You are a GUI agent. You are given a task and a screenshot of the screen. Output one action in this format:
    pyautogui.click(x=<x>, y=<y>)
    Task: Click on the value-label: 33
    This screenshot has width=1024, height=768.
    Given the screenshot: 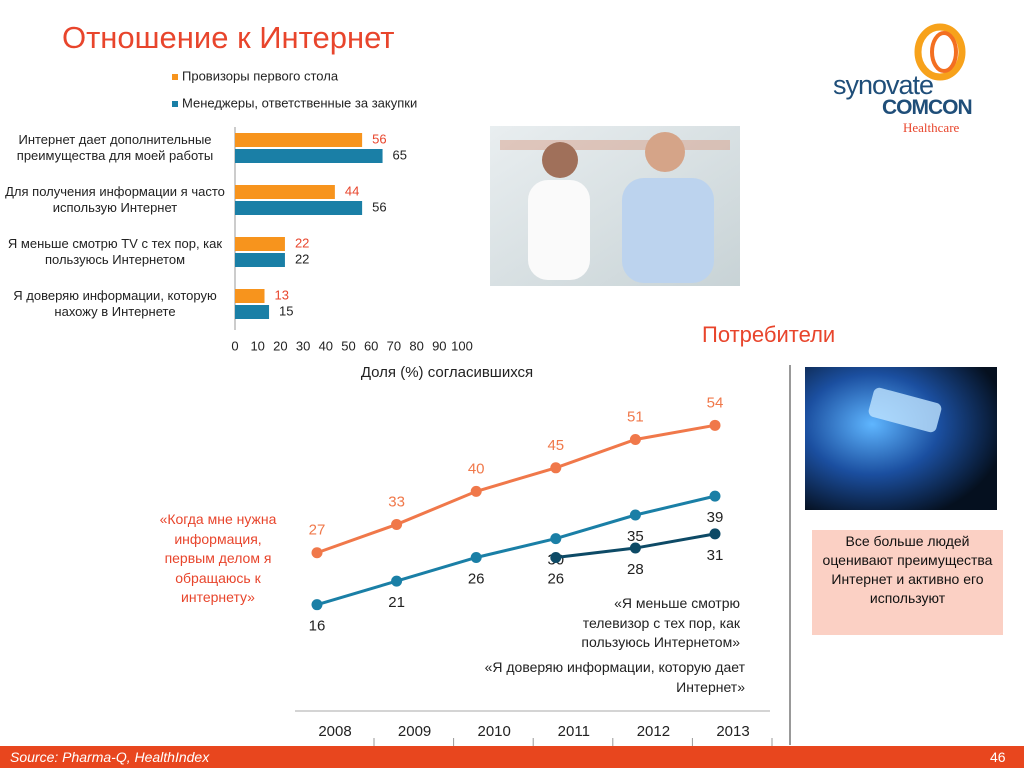 What is the action you would take?
    pyautogui.click(x=396, y=501)
    